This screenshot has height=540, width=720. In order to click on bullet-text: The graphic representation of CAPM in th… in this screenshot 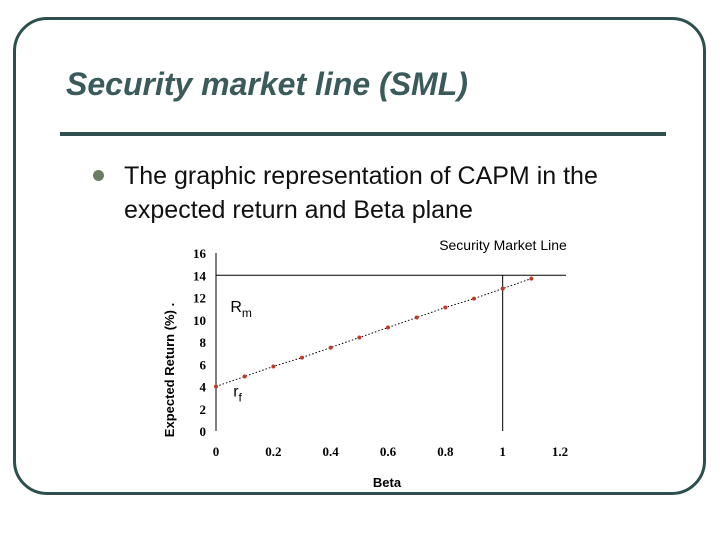, I will do `click(361, 193)`.